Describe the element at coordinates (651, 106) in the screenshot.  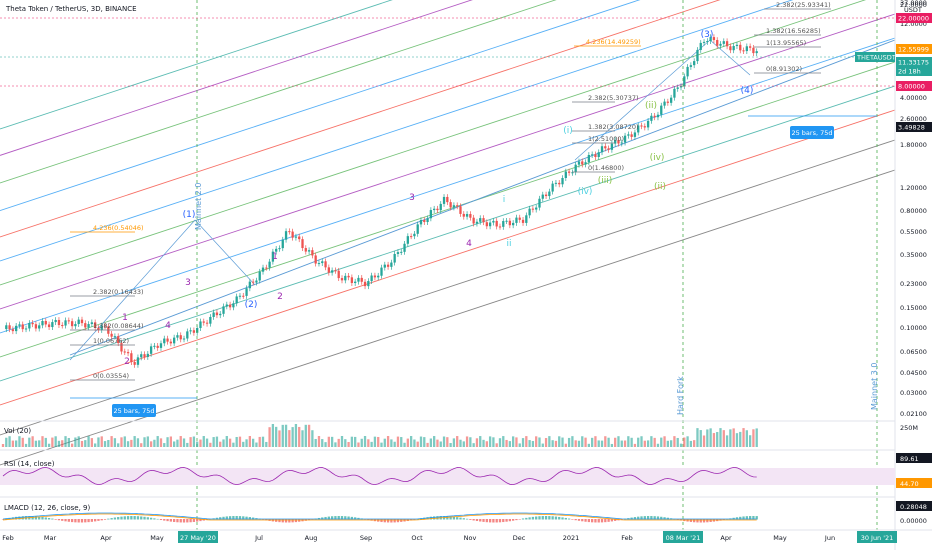
I see `wave-label: (ii)` at that location.